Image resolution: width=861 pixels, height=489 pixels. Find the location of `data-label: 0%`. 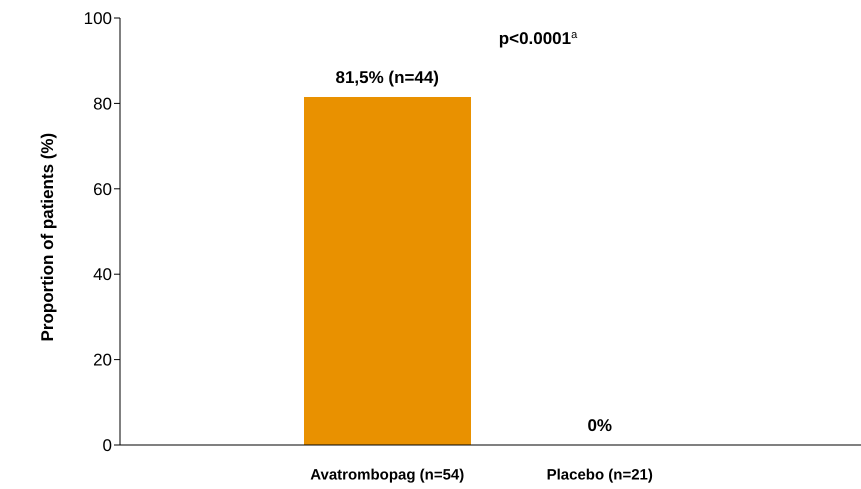

data-label: 0% is located at coordinates (599, 425).